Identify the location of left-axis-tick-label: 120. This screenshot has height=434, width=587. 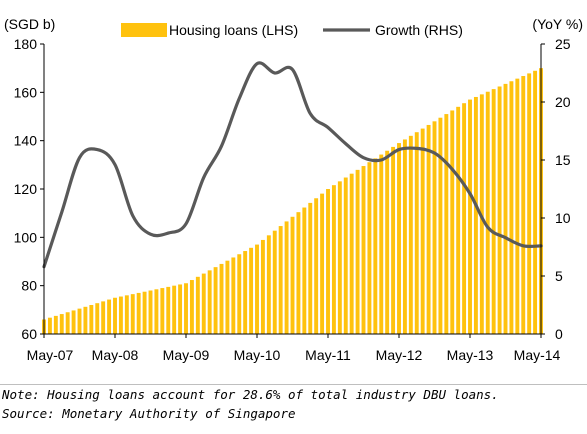
(26, 189).